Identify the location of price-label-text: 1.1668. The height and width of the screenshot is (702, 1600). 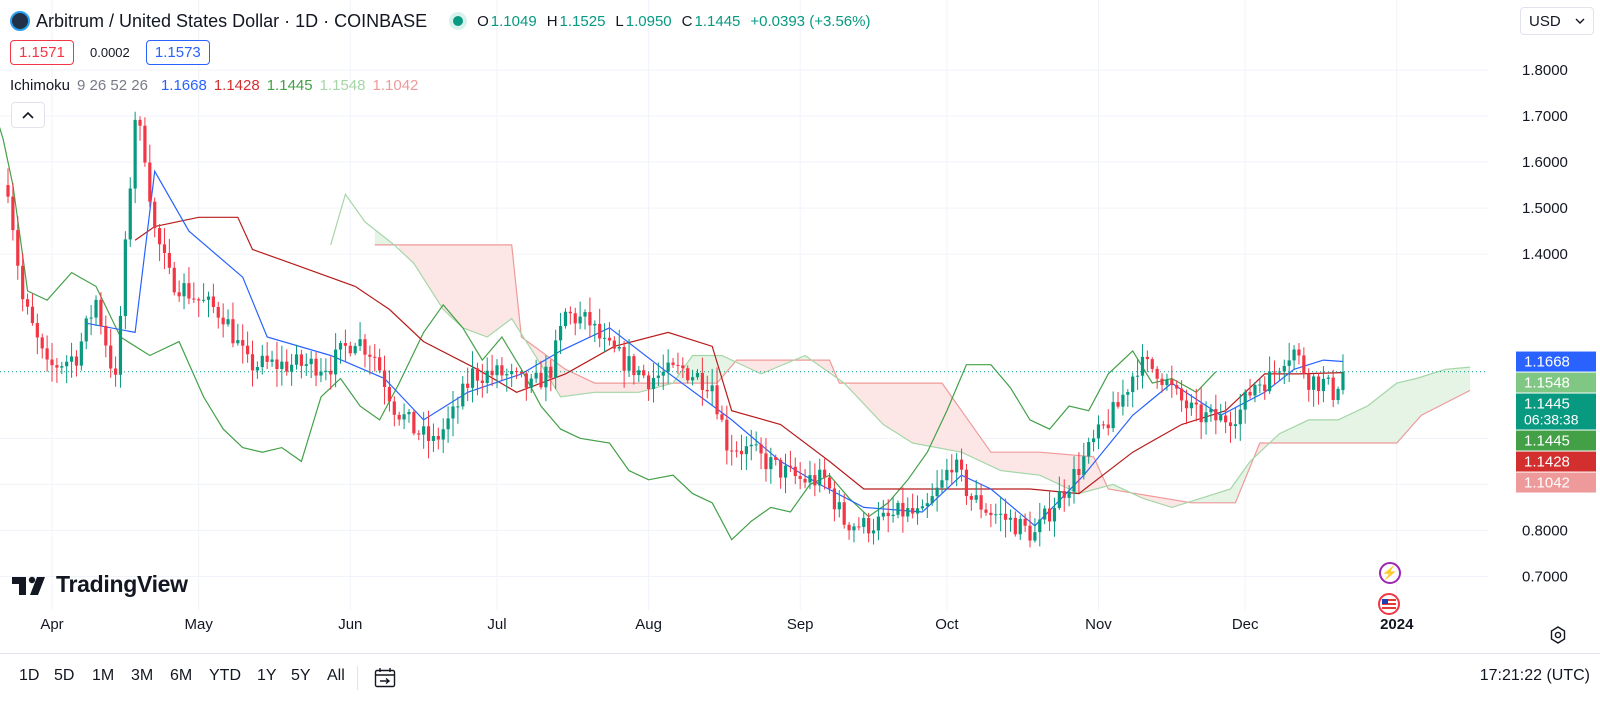
(1547, 362).